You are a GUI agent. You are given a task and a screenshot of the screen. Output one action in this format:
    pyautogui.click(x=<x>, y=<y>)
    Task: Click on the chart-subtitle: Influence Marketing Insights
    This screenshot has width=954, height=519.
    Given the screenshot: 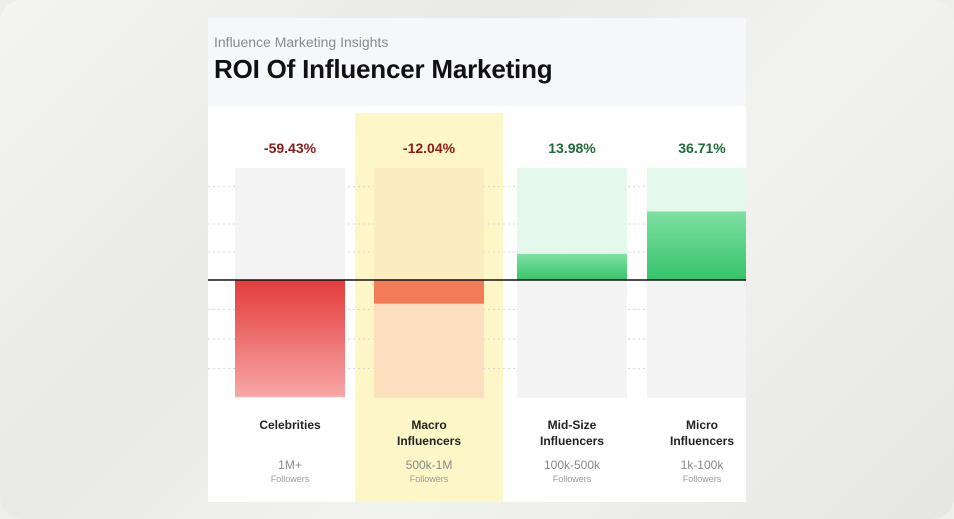 What is the action you would take?
    pyautogui.click(x=301, y=42)
    